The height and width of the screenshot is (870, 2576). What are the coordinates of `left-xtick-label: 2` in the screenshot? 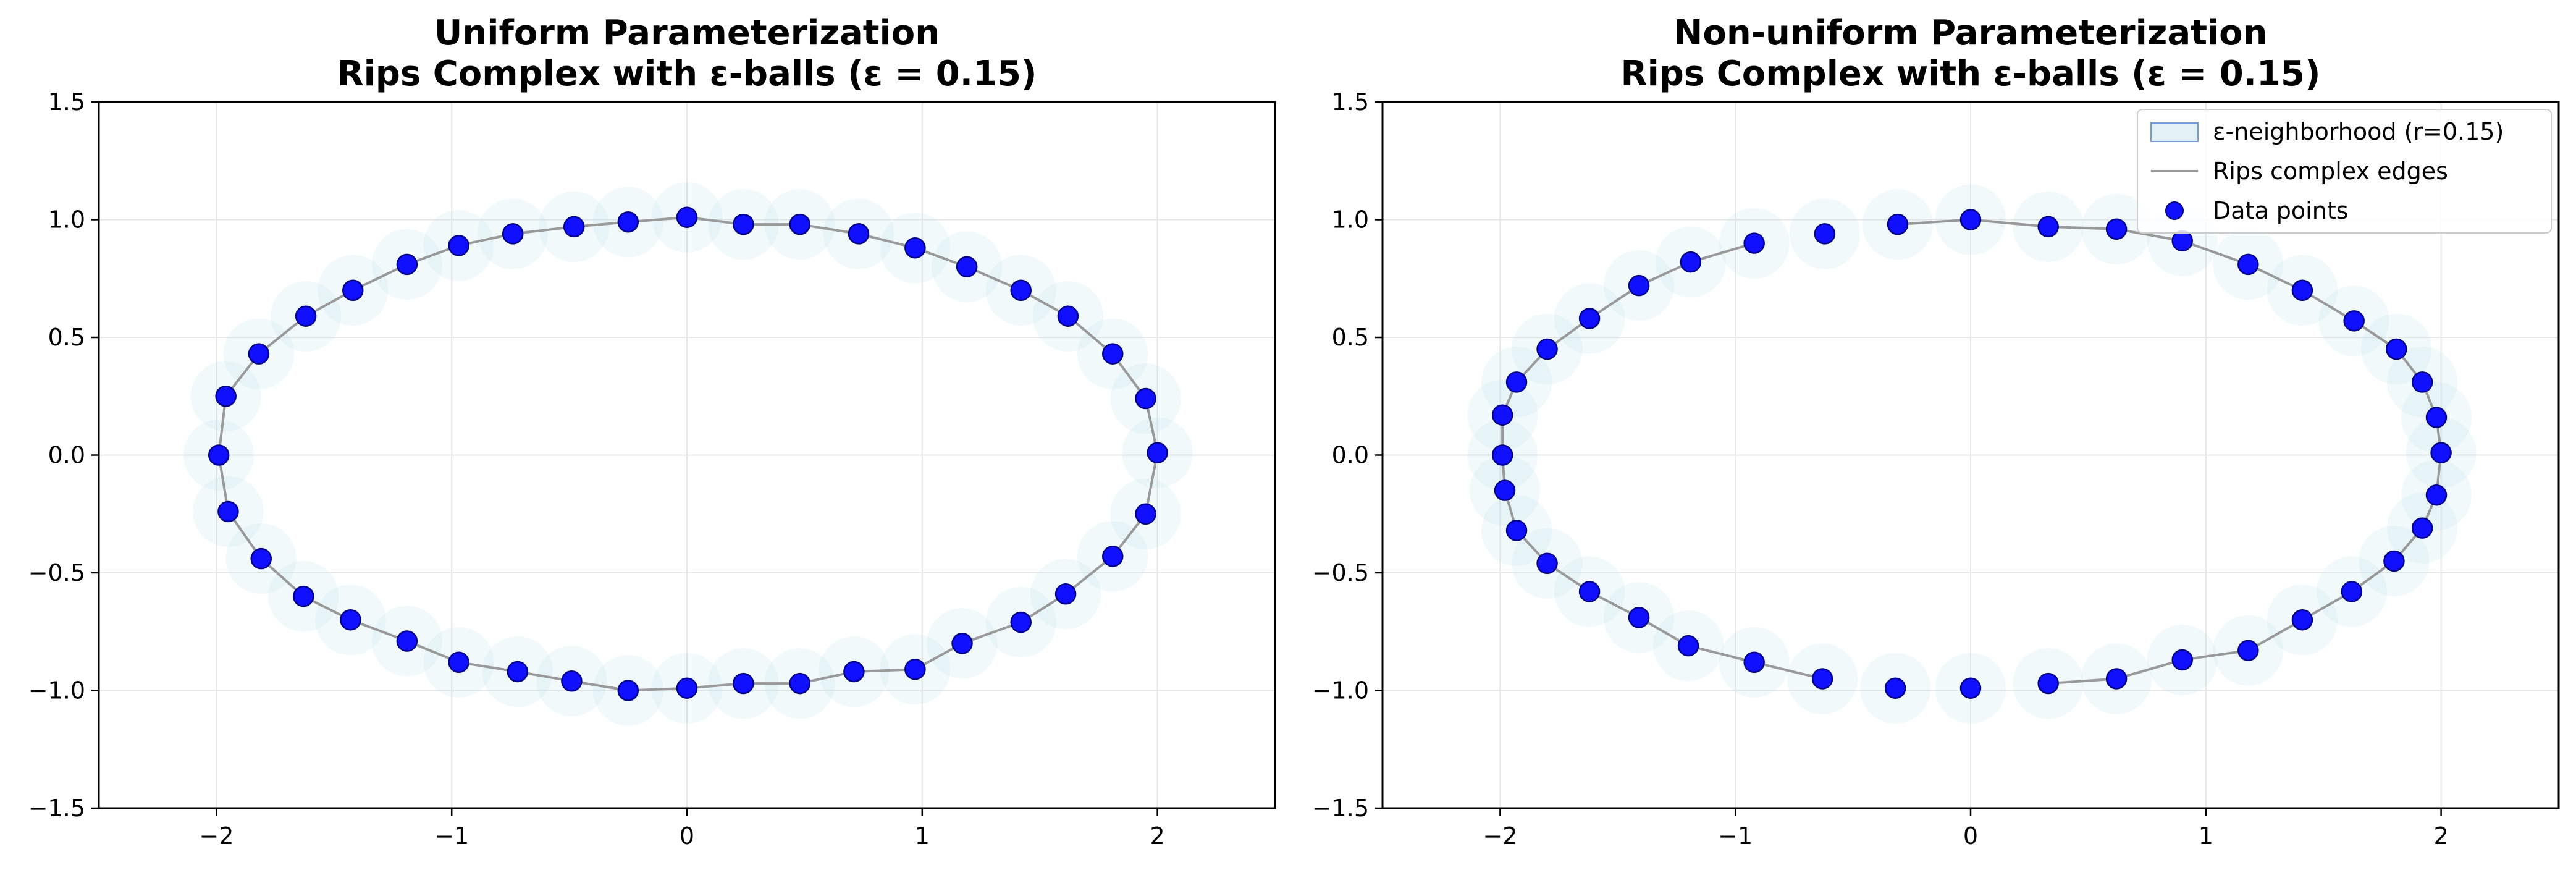 It's located at (1157, 836).